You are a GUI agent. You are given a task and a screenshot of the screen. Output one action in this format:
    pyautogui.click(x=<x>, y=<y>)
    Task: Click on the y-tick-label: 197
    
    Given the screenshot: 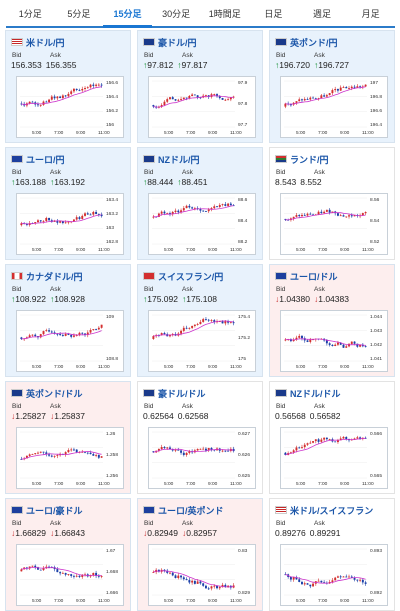 What is the action you would take?
    pyautogui.click(x=374, y=83)
    